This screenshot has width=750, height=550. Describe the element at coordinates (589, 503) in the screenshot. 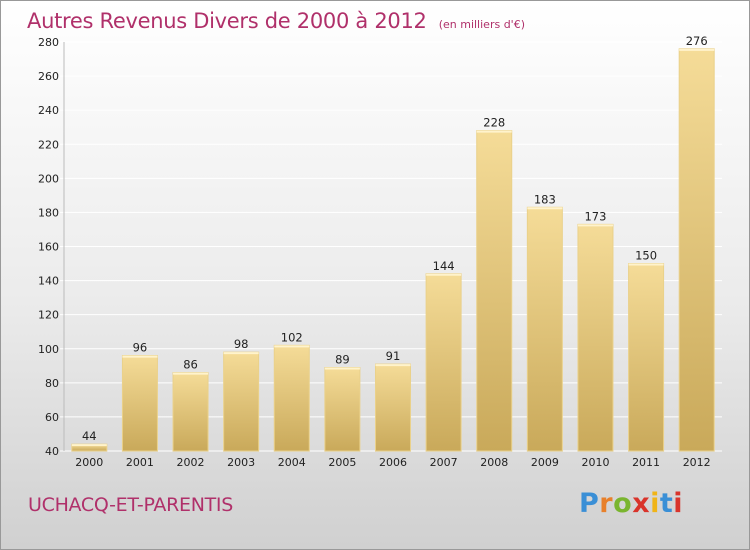

I see `logo-letter: P` at that location.